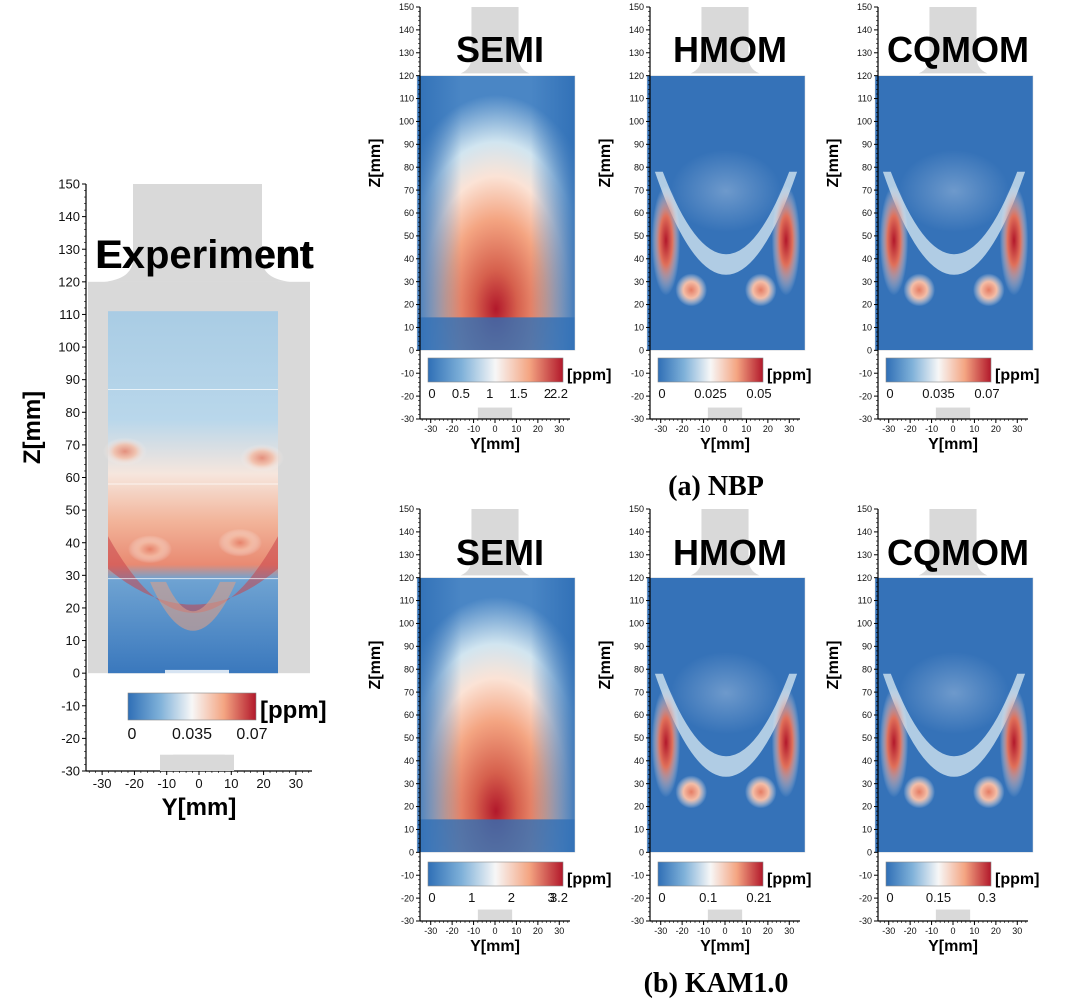  What do you see at coordinates (760, 290) in the screenshot?
I see `hot-arm-right` at bounding box center [760, 290].